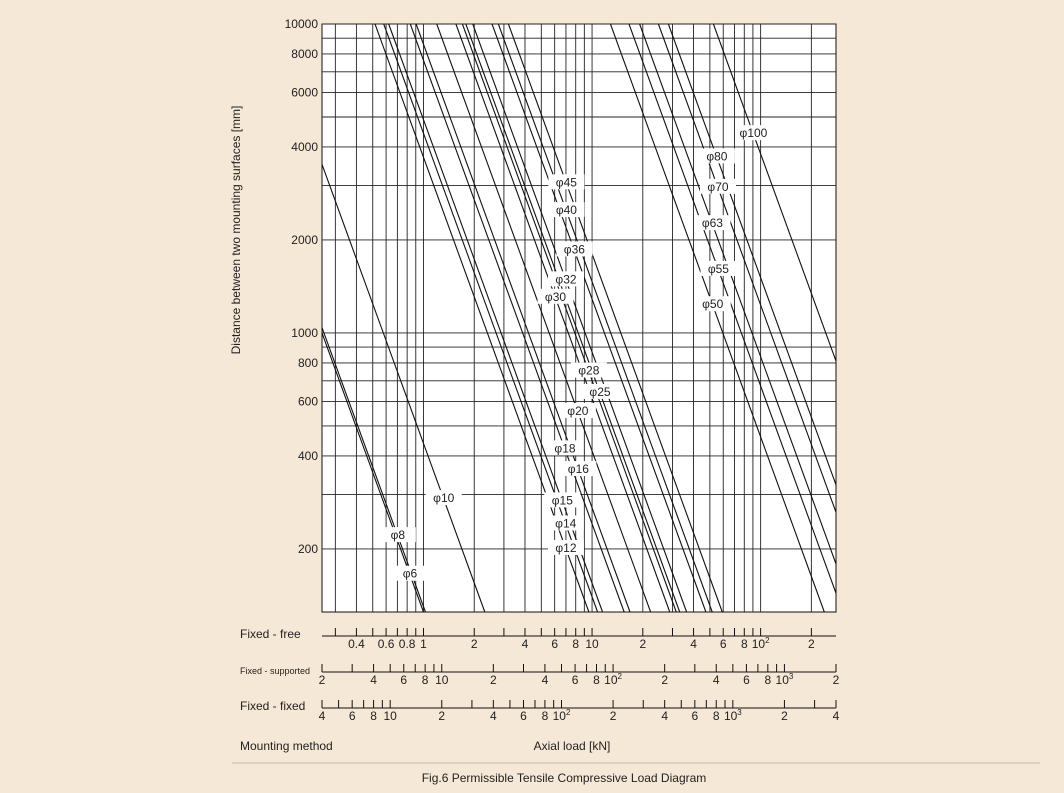 The height and width of the screenshot is (793, 1064). I want to click on x-axis-label: Axial load [kN], so click(572, 746).